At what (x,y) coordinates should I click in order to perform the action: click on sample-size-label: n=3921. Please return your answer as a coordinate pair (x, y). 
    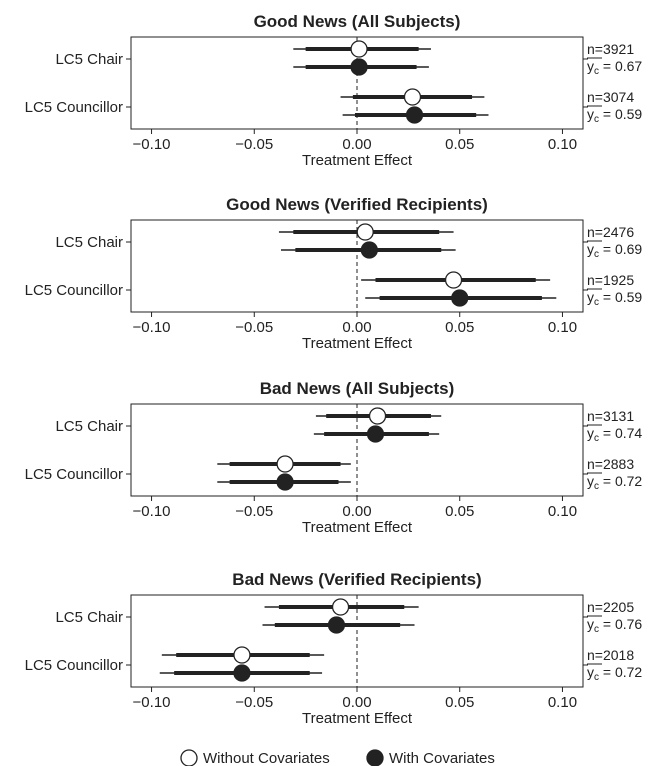
    Looking at the image, I should click on (610, 49).